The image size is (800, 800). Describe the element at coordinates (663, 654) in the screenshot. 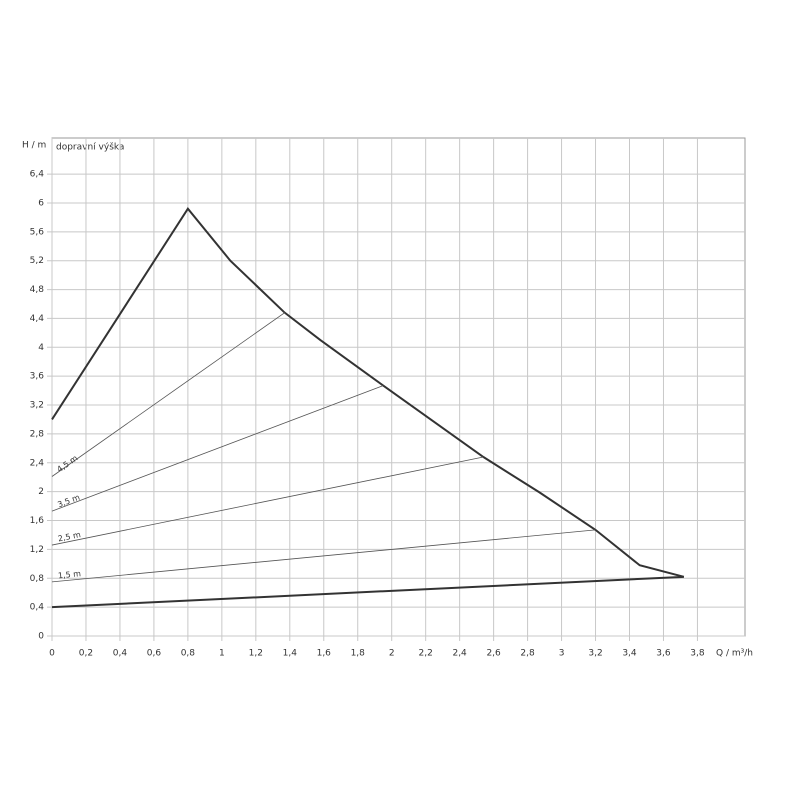

I see `x-tick-label: 3,6` at that location.